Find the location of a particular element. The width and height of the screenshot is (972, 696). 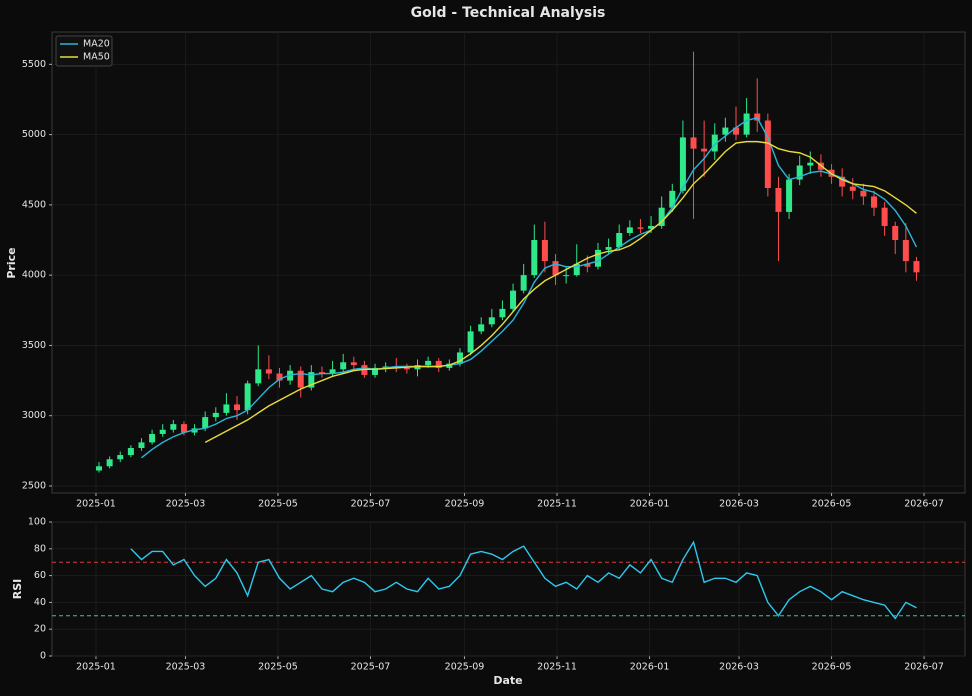

x-tick-label: 2025-01 is located at coordinates (96, 667).